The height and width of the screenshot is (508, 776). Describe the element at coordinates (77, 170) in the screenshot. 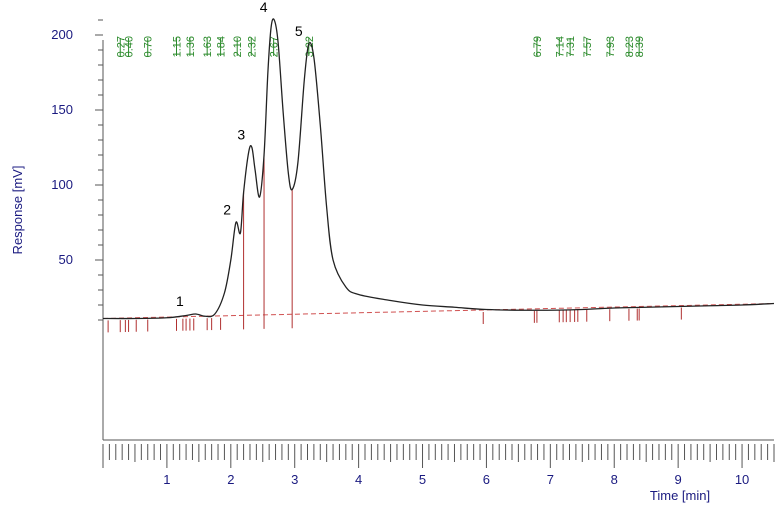

I see `y-ticks: 50 100 150 200` at that location.